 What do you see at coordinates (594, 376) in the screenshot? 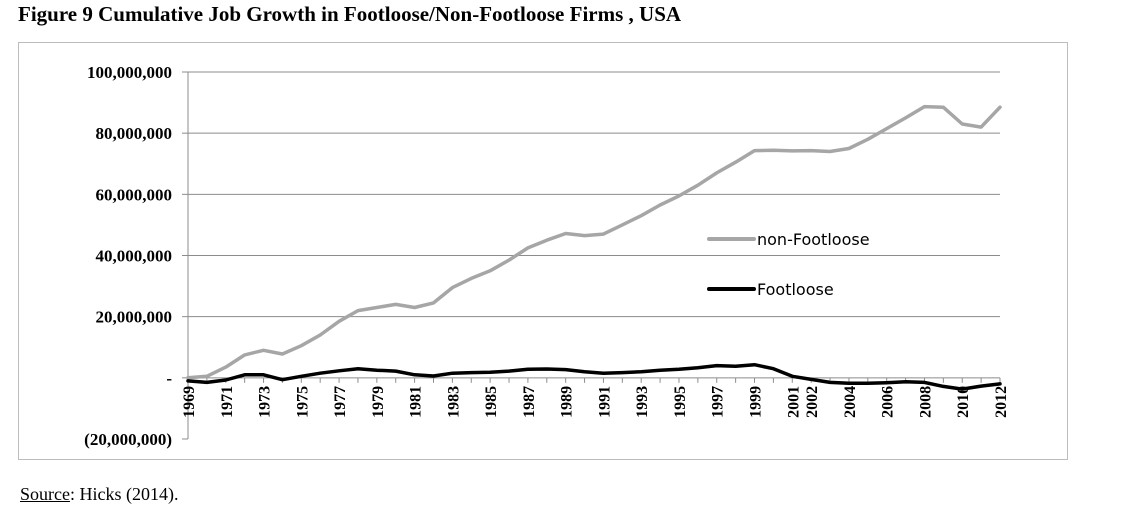
I see `series-line-footloose` at bounding box center [594, 376].